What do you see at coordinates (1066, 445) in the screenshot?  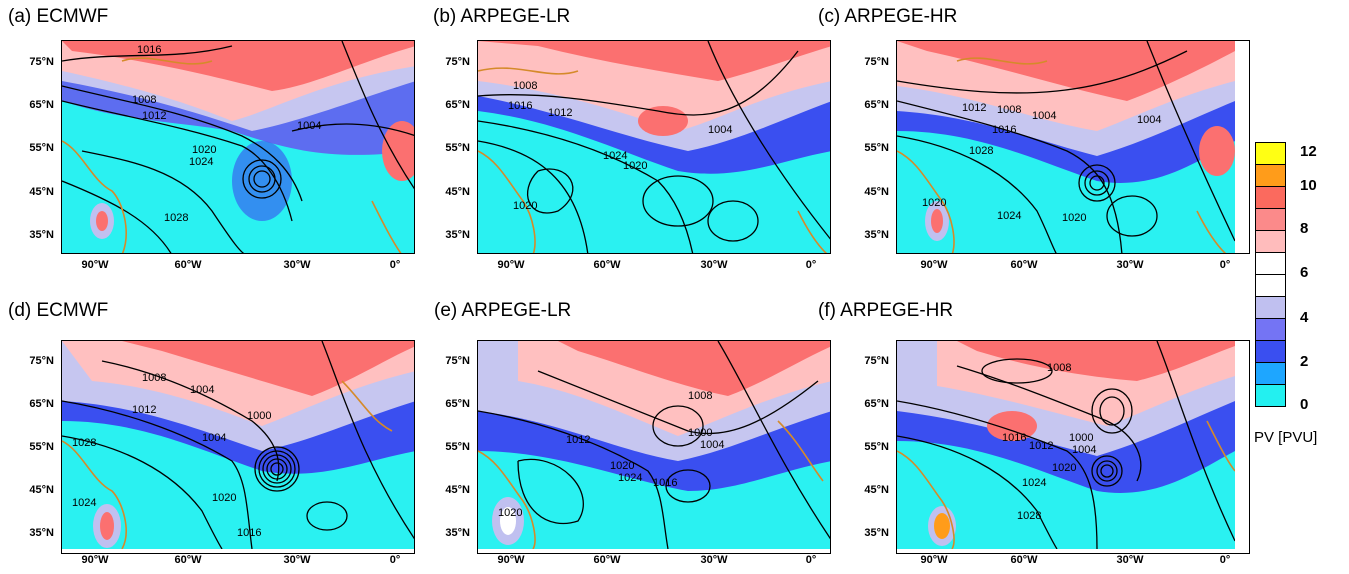 I see `pv-map-f: 1008 1012 1016 1000 1004 1024 1020 1028` at bounding box center [1066, 445].